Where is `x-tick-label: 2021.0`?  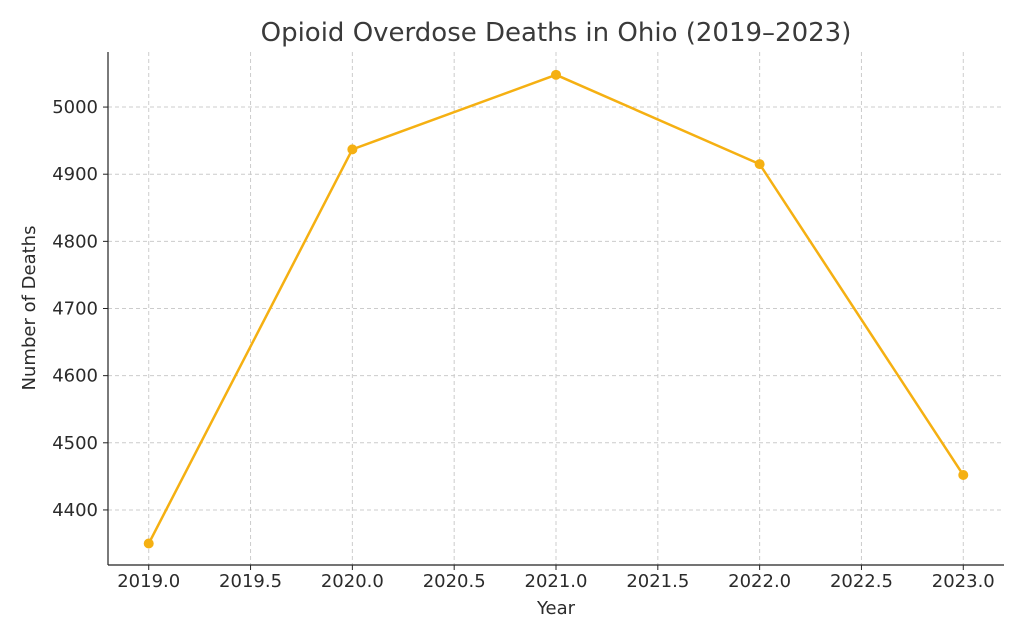
x-tick-label: 2021.0 is located at coordinates (556, 581).